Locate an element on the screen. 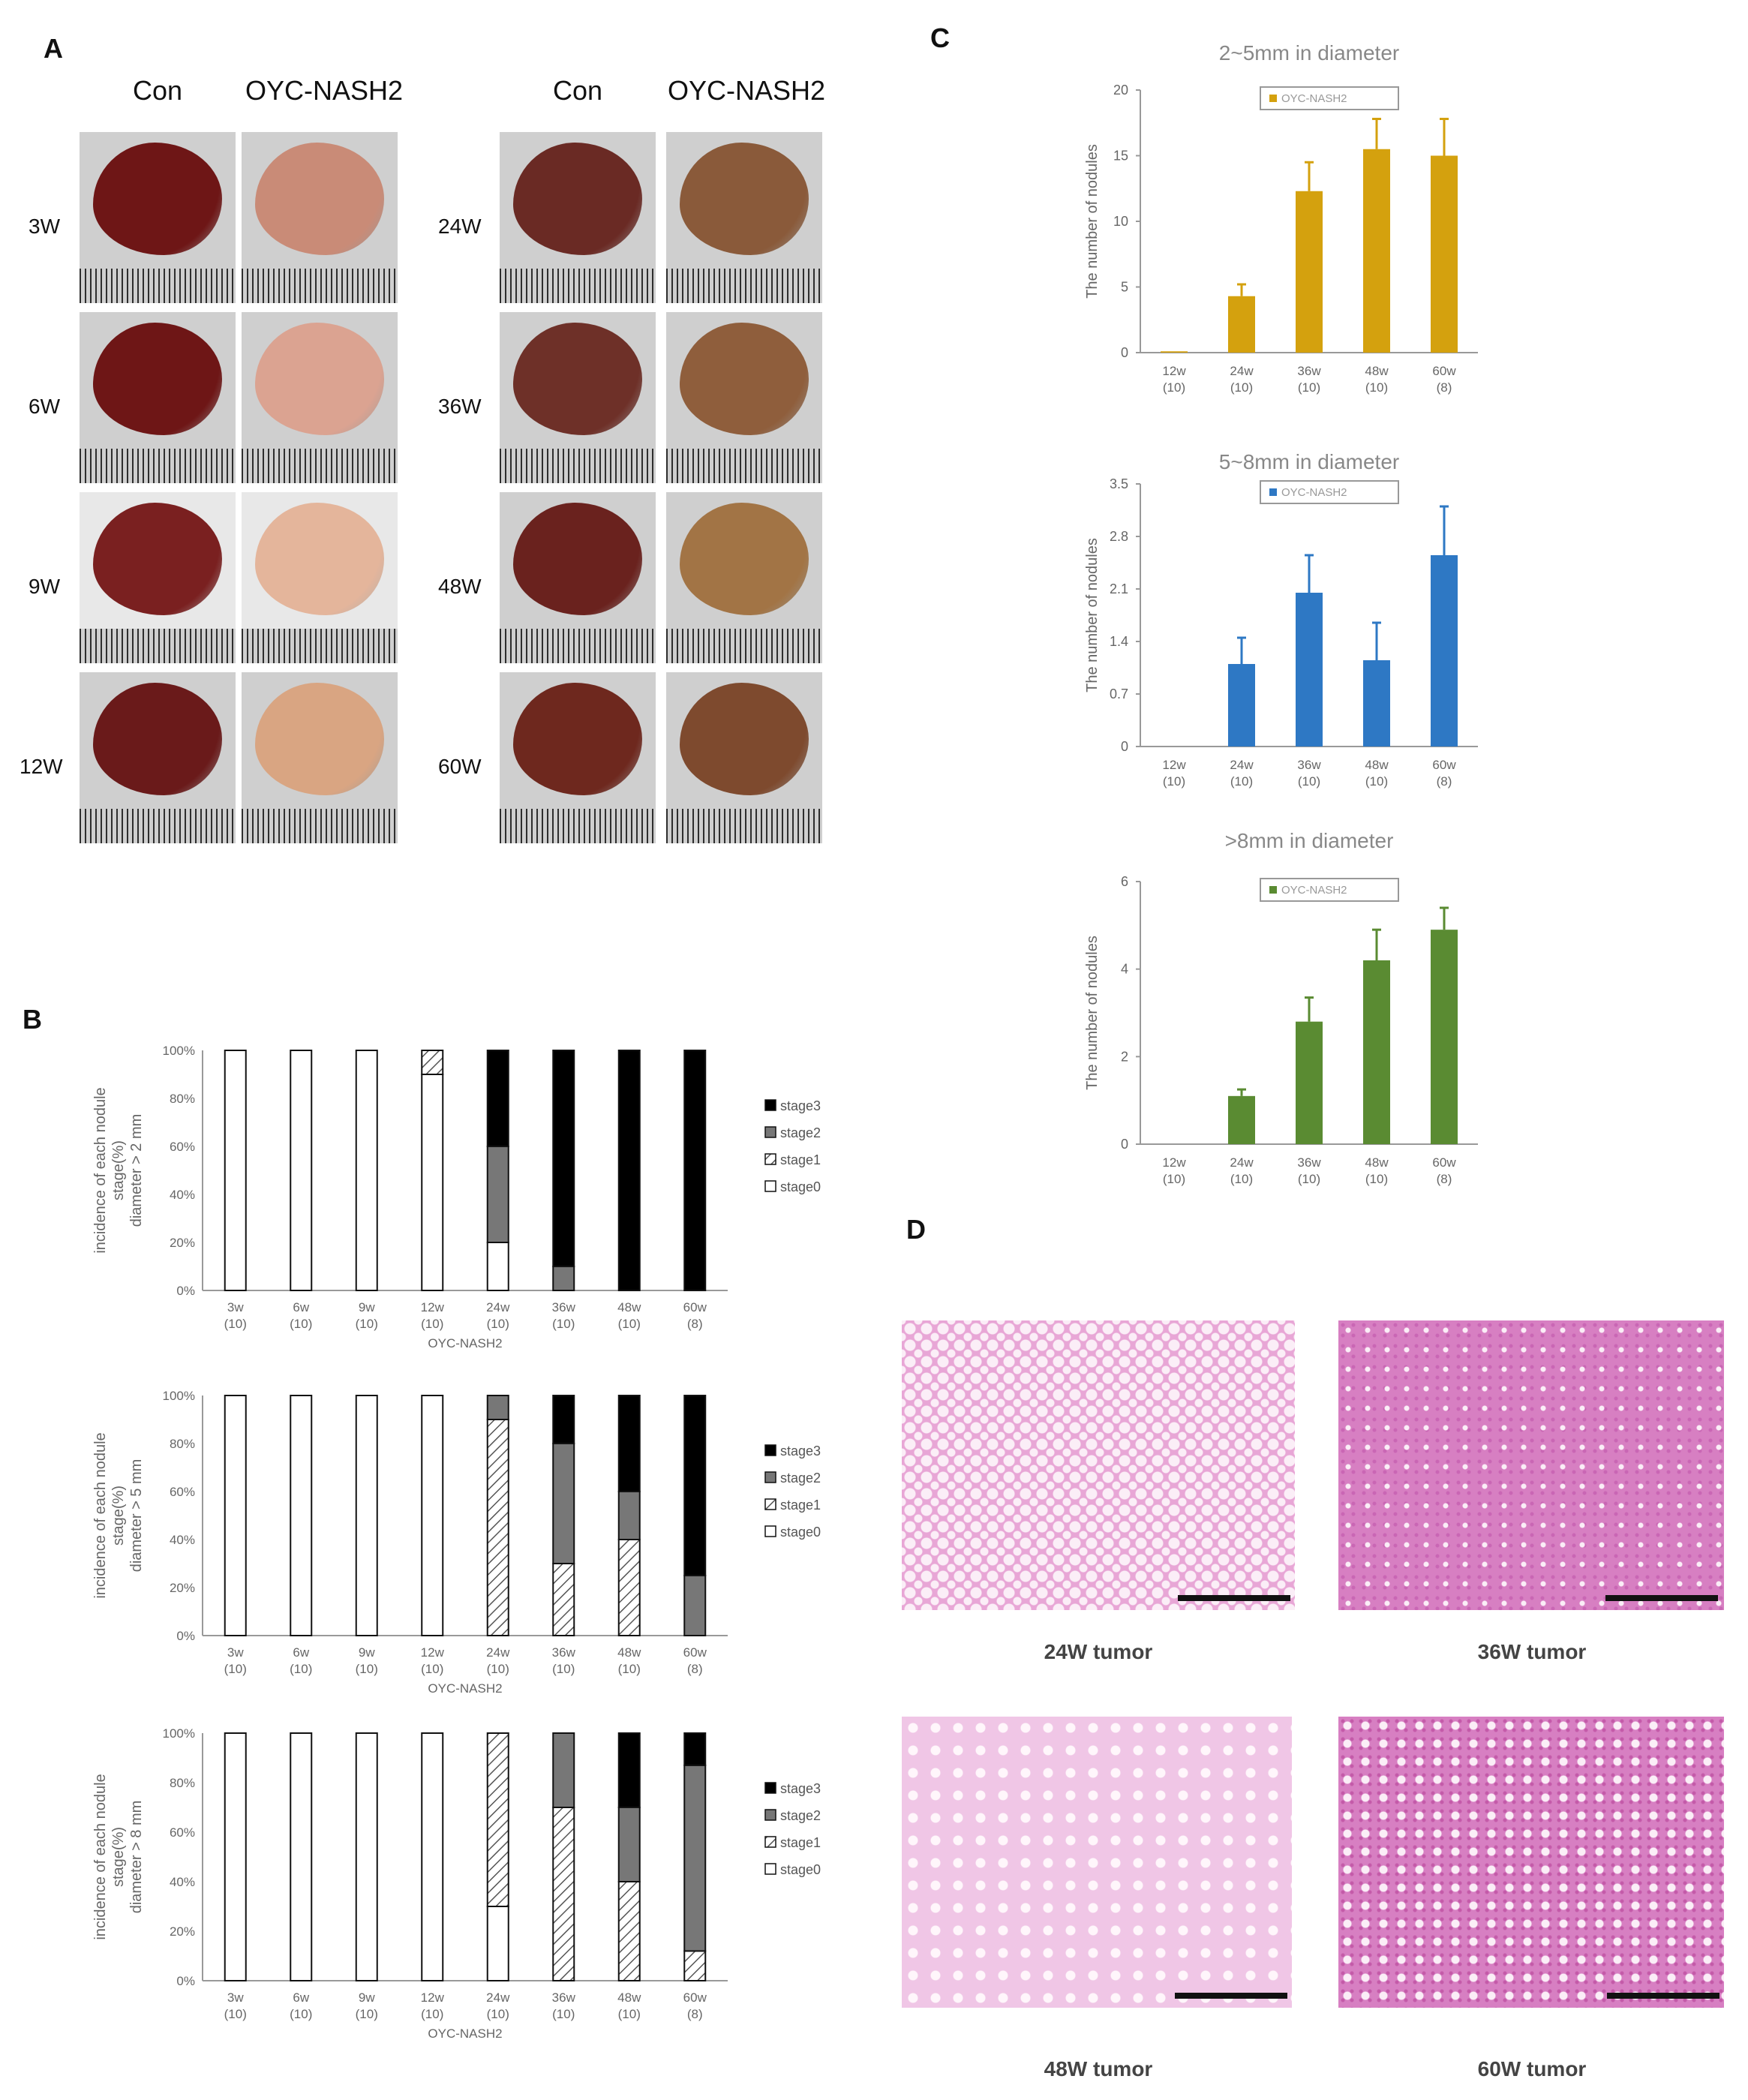 The height and width of the screenshot is (2100, 1748). panel-a-letter: A is located at coordinates (53, 49).